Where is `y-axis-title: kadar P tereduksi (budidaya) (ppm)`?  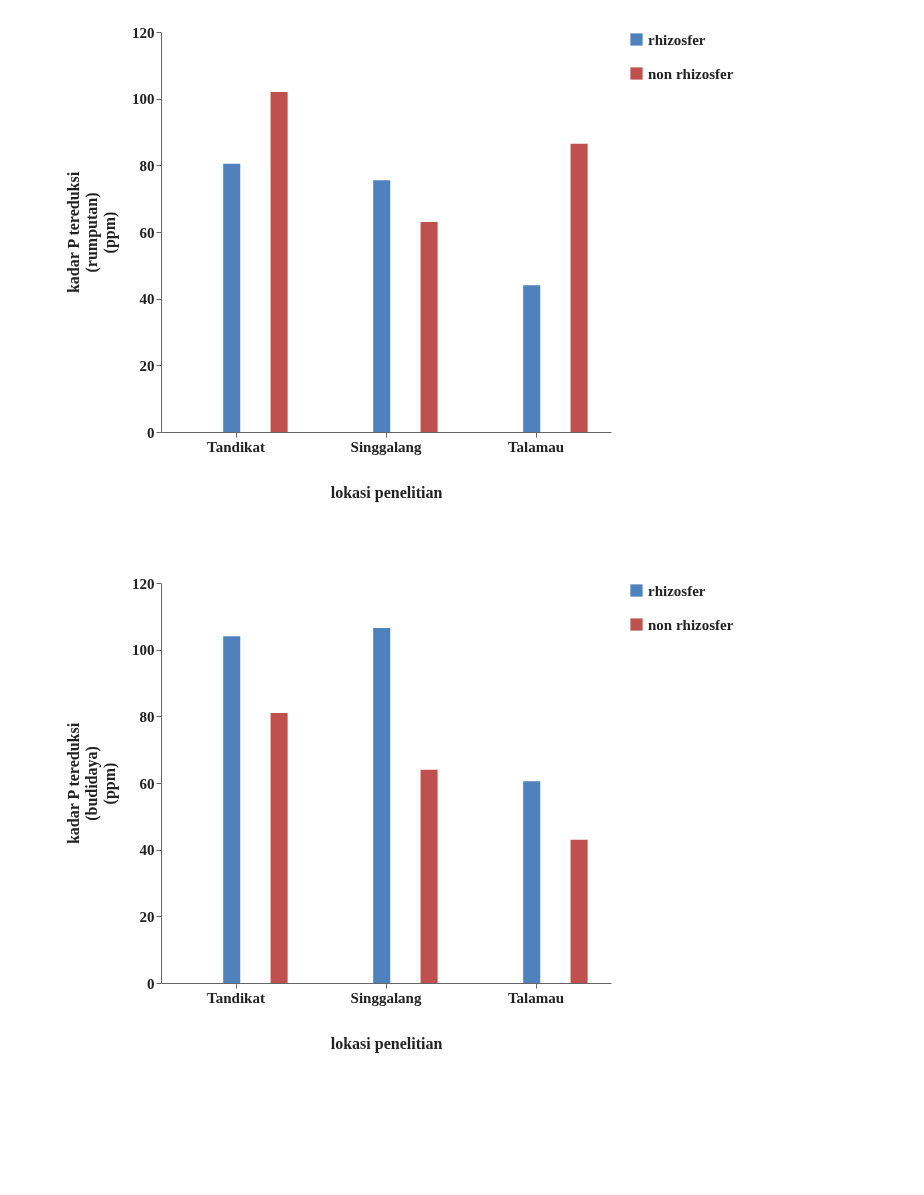
y-axis-title: kadar P tereduksi (budidaya) (ppm) is located at coordinates (92, 783).